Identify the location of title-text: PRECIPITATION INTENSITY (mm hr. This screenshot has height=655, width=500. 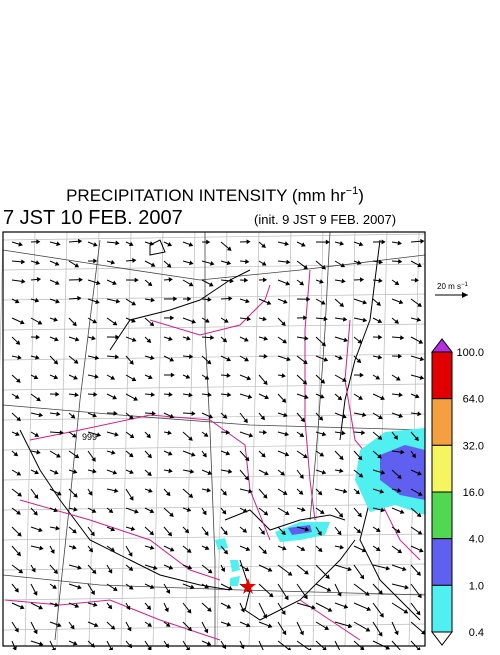
(206, 195).